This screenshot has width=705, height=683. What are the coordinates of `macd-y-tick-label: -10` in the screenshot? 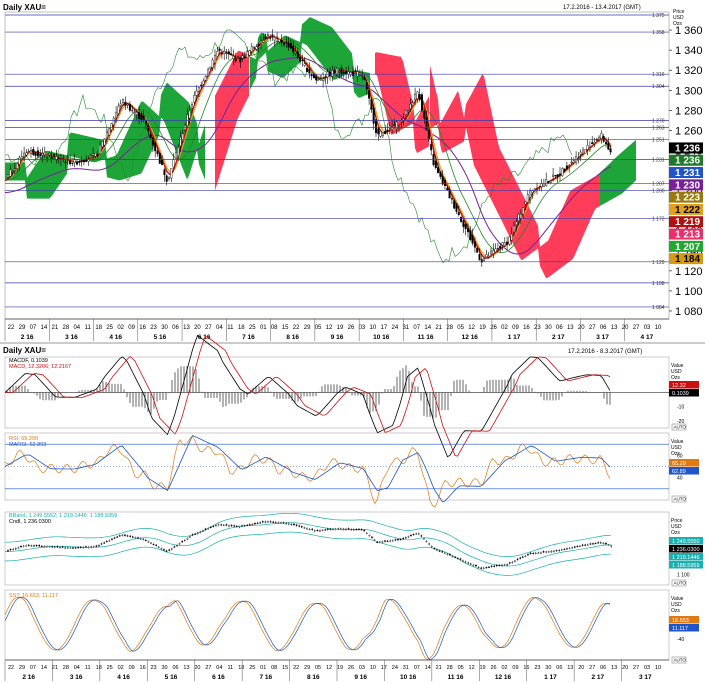 It's located at (680, 408).